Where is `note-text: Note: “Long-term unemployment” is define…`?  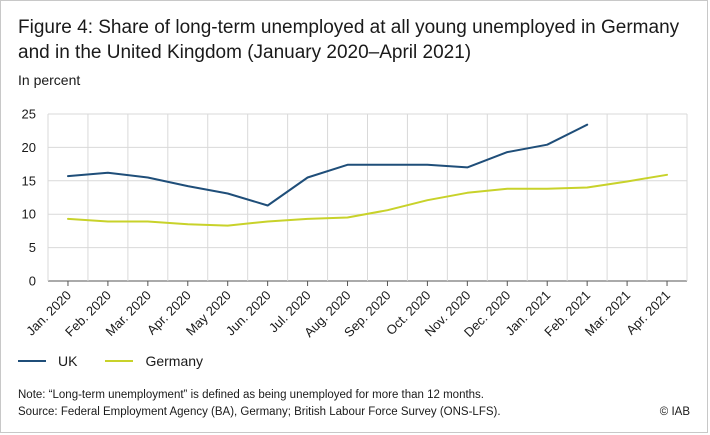
note-text: Note: “Long-term unemployment” is define… is located at coordinates (251, 395).